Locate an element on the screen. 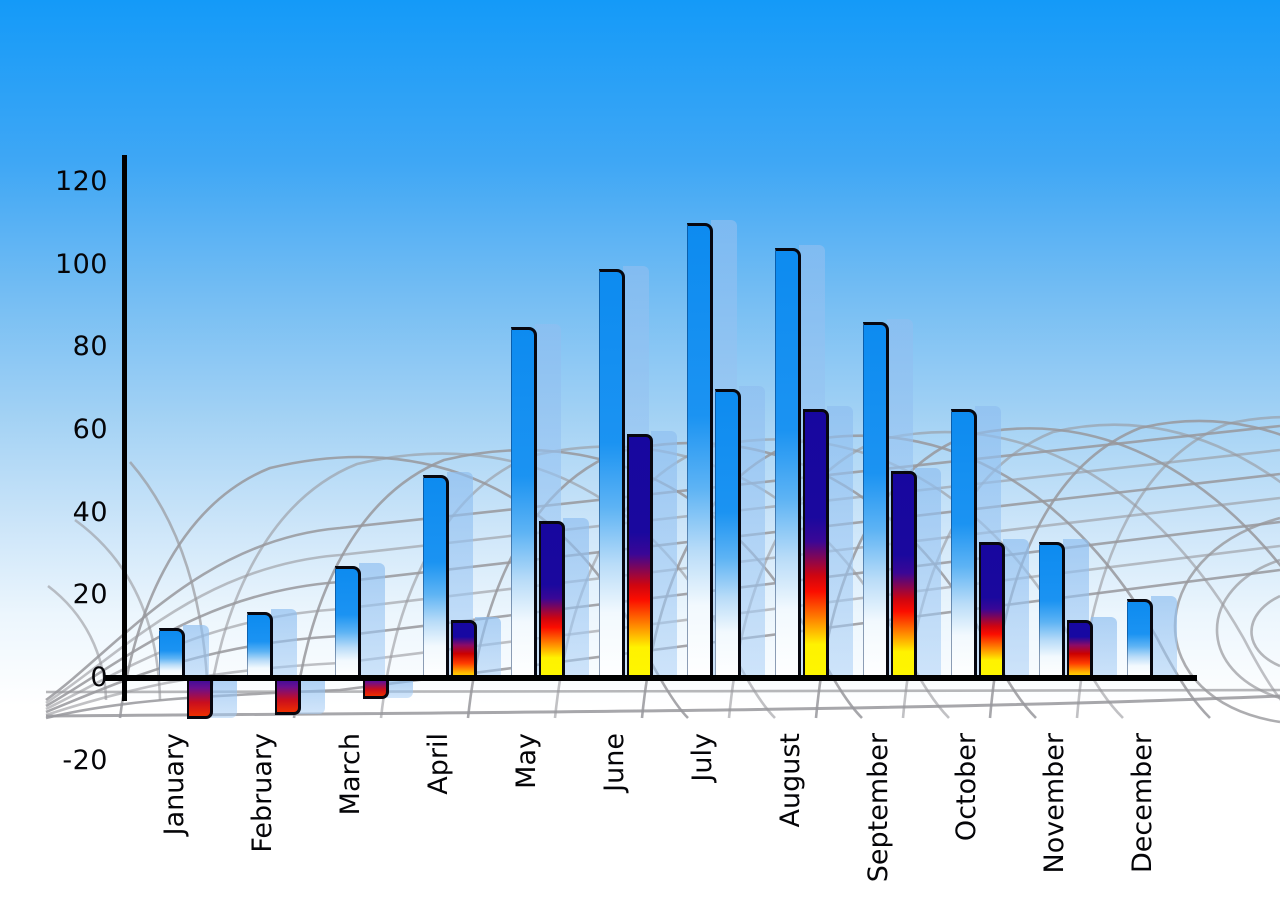 This screenshot has width=1280, height=905. bar-shadow-march-secondary is located at coordinates (400, 689).